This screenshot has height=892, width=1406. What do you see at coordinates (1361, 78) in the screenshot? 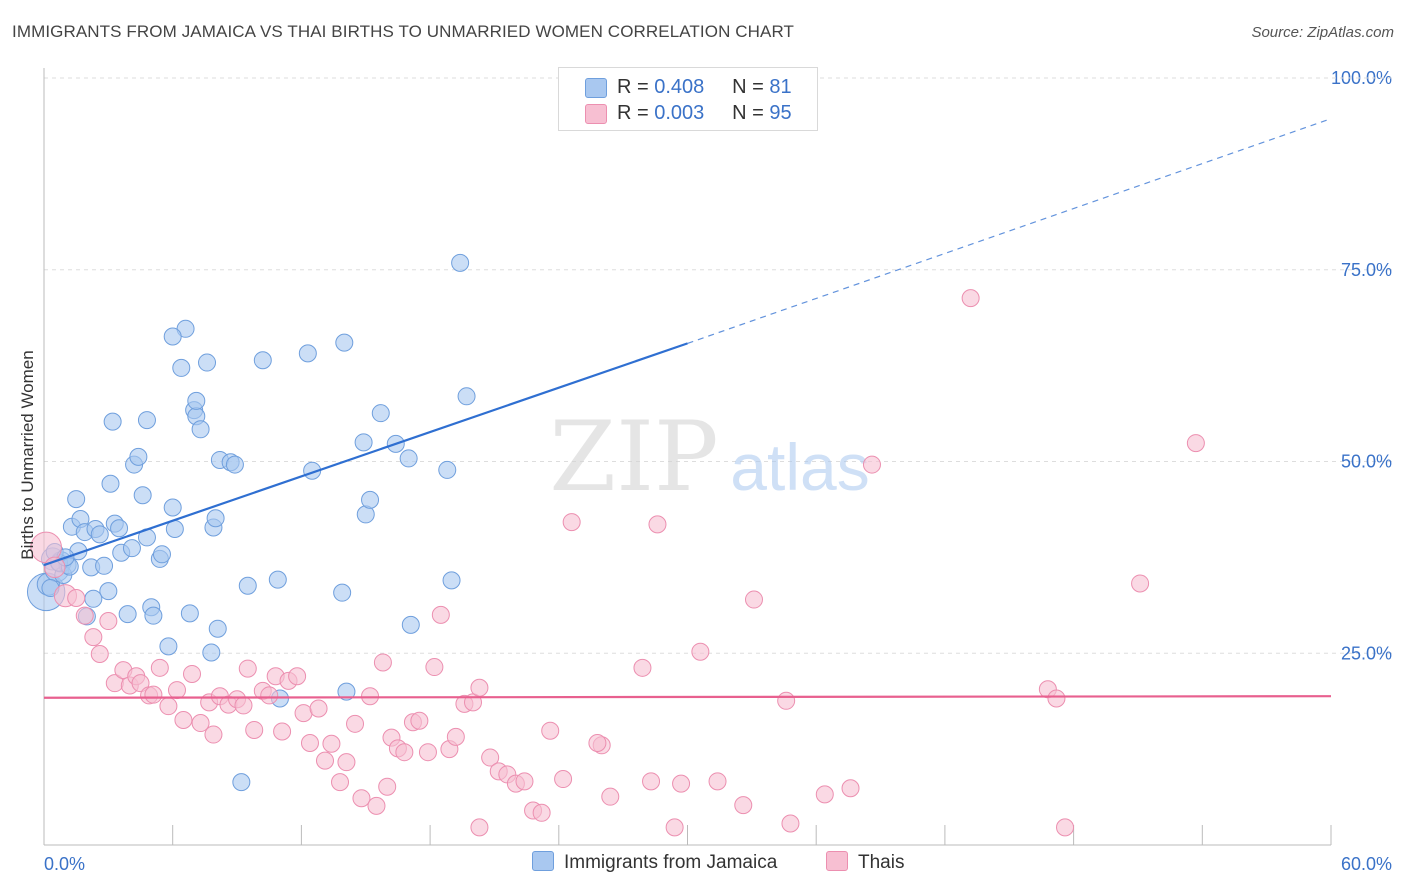
I see `y-tick-label: 100.0%` at bounding box center [1361, 78].